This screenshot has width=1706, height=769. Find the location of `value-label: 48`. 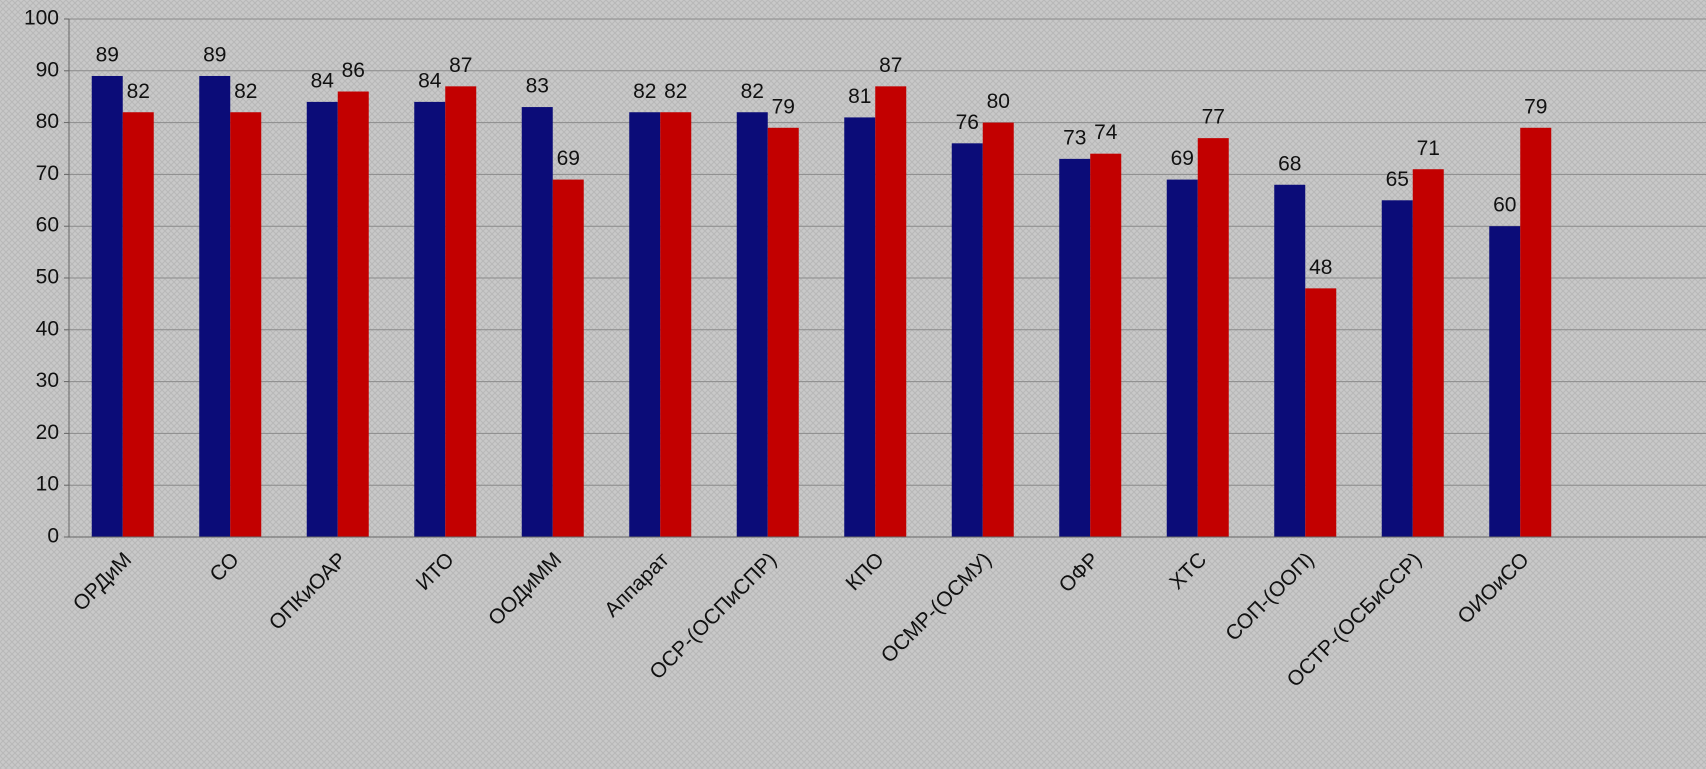

value-label: 48 is located at coordinates (1320, 267).